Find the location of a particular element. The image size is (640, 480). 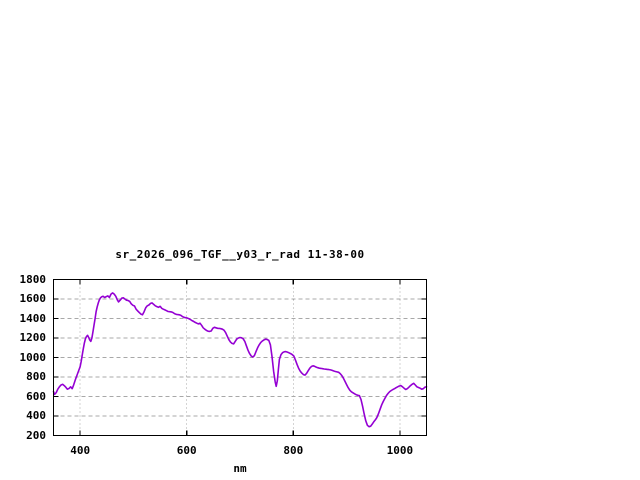

x-axis-tick-label: 800 is located at coordinates (293, 450).